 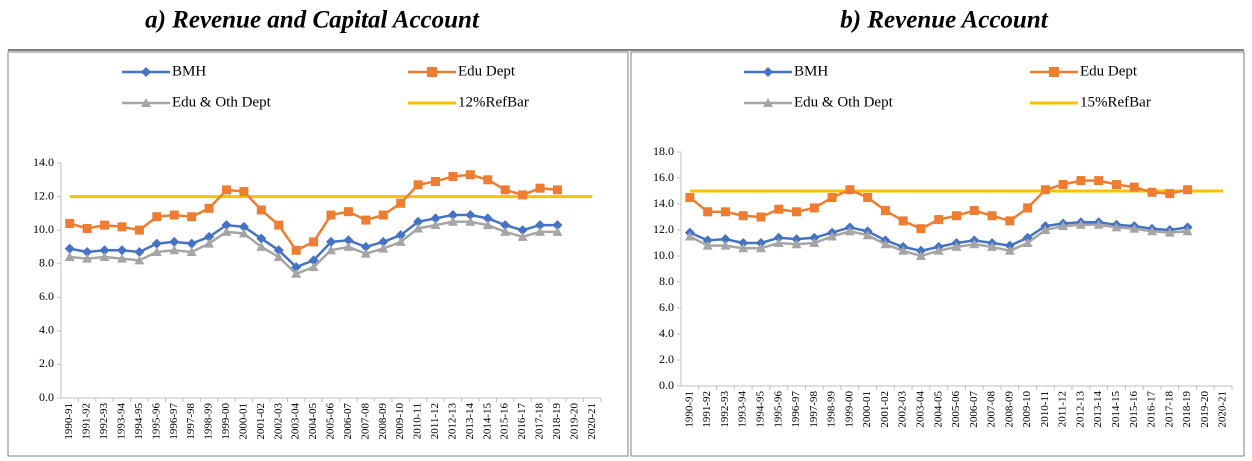 What do you see at coordinates (938, 409) in the screenshot?
I see `x-tick-label: 2004-05` at bounding box center [938, 409].